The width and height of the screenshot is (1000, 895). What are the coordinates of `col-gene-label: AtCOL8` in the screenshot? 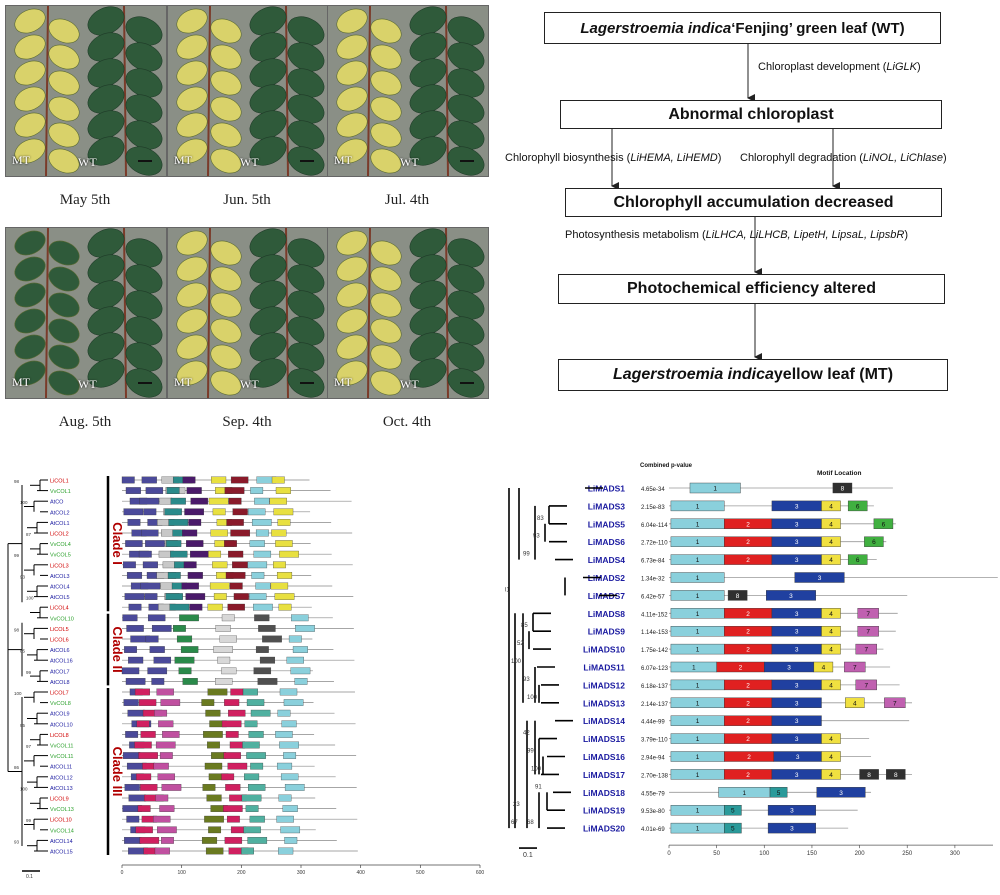 It's located at (60, 683).